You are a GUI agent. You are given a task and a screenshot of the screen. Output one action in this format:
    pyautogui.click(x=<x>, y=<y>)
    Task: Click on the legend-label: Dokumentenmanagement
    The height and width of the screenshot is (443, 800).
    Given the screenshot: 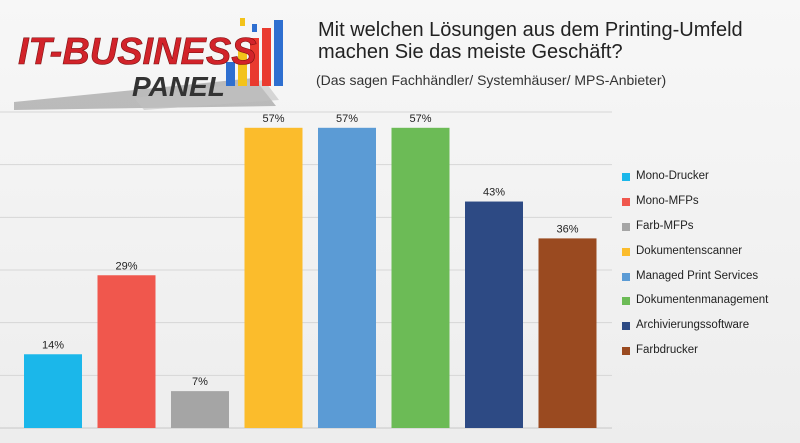 What is the action you would take?
    pyautogui.click(x=702, y=300)
    